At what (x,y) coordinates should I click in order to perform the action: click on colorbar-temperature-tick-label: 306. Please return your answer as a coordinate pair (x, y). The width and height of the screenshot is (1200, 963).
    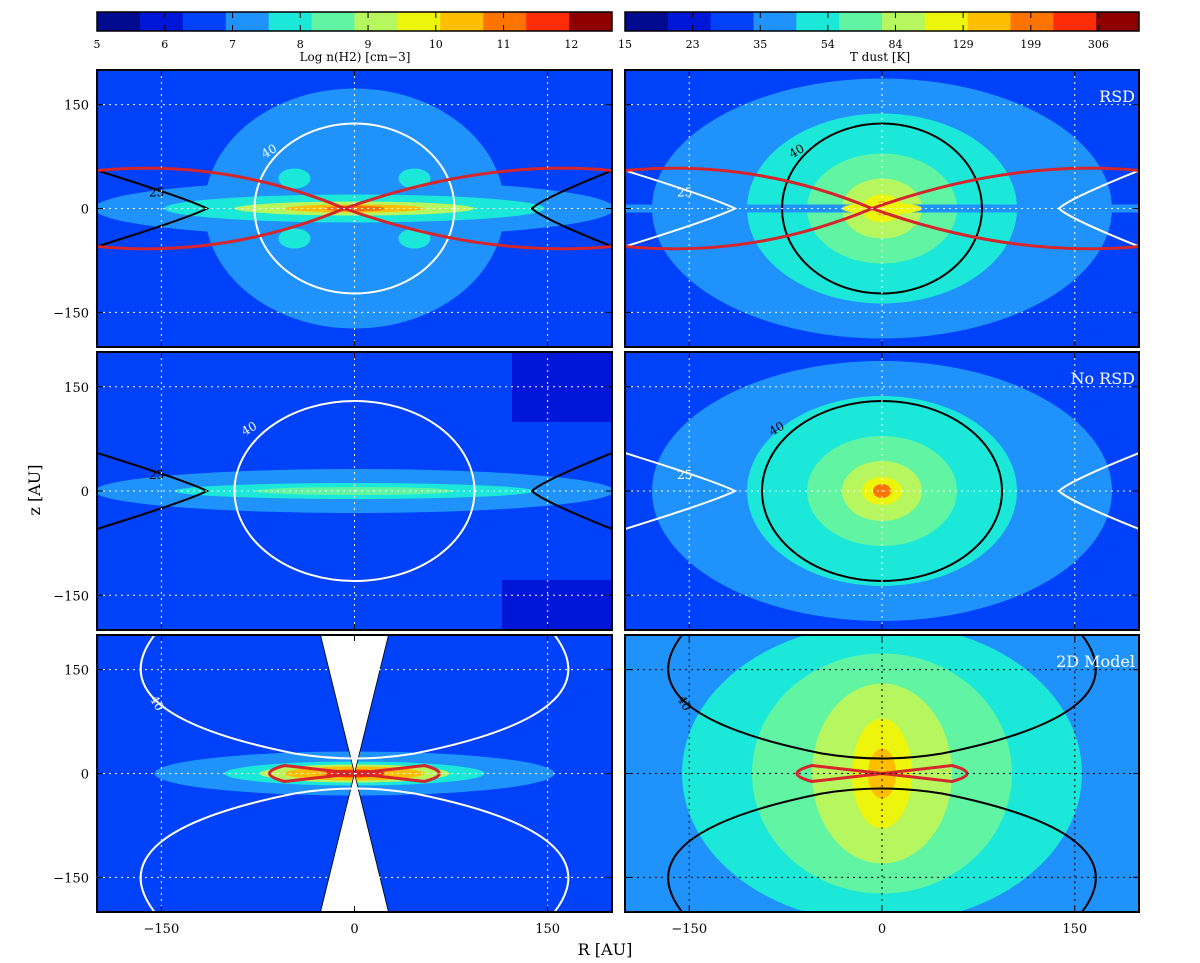
    Looking at the image, I should click on (1098, 44).